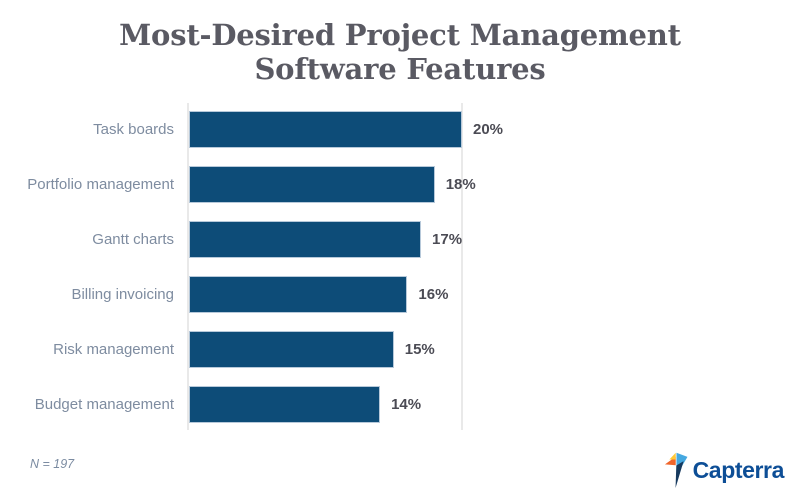 The image size is (800, 499). I want to click on value-label: 17%, so click(447, 239).